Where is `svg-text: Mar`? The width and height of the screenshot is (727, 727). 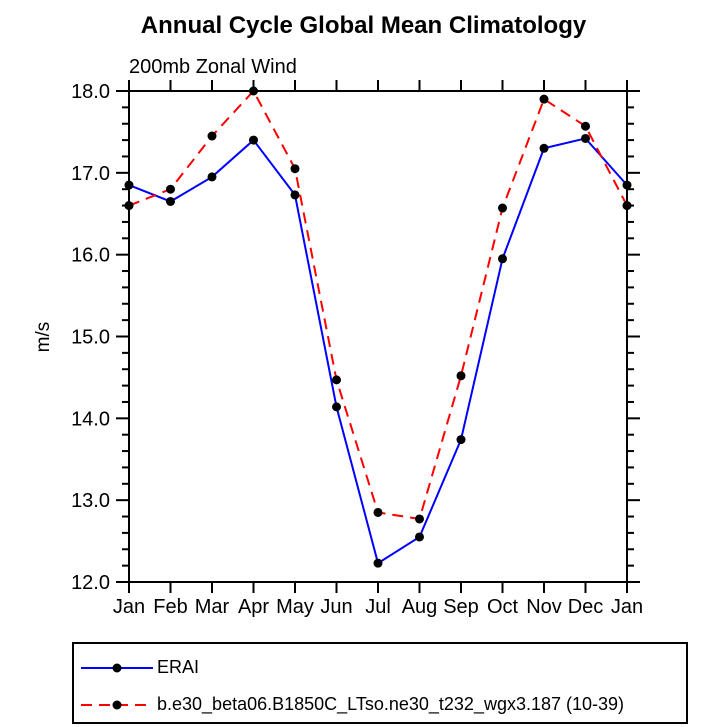 svg-text: Mar is located at coordinates (212, 607).